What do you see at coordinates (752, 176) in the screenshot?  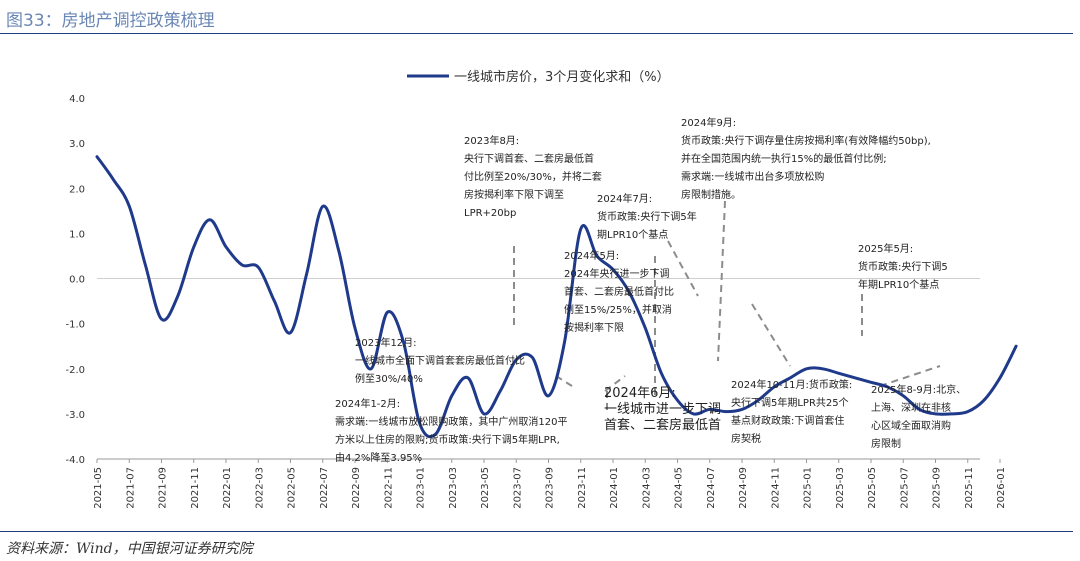 I see `annotation-line: 需求端:一线城市出台多项放松购` at bounding box center [752, 176].